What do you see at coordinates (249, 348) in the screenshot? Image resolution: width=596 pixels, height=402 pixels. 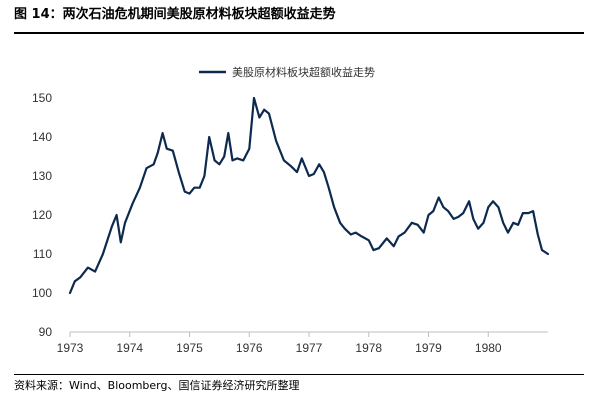 I see `x-tick-label: 1976` at bounding box center [249, 348].